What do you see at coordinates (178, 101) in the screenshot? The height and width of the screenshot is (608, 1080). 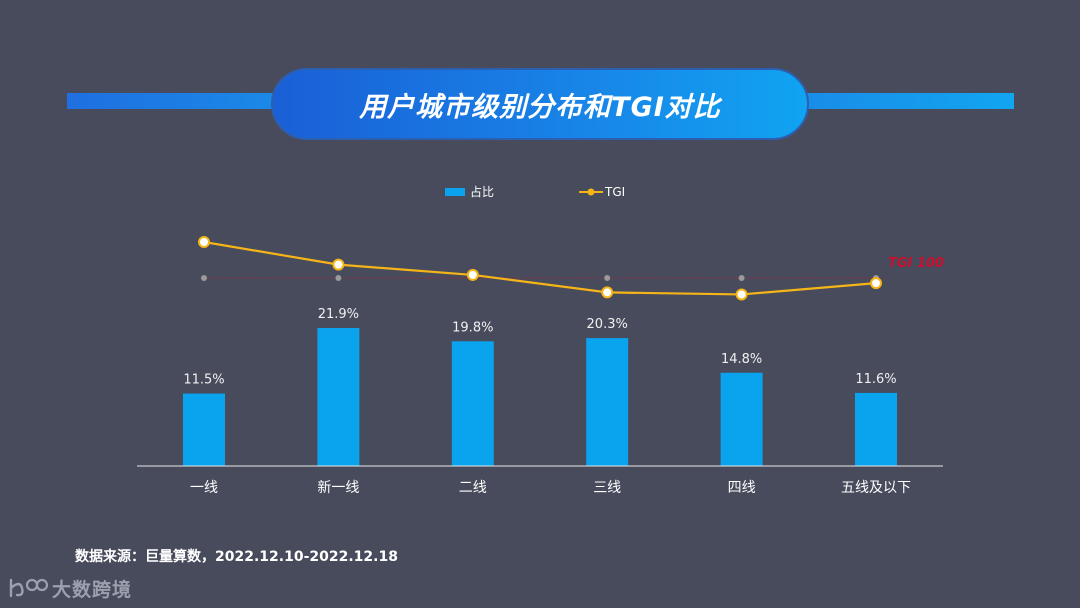 I see `title-bar-left` at bounding box center [178, 101].